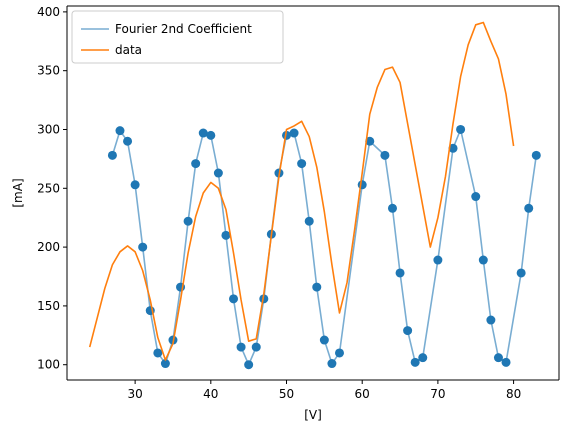  Describe the element at coordinates (362, 394) in the screenshot. I see `x-tick-label: 60` at that location.